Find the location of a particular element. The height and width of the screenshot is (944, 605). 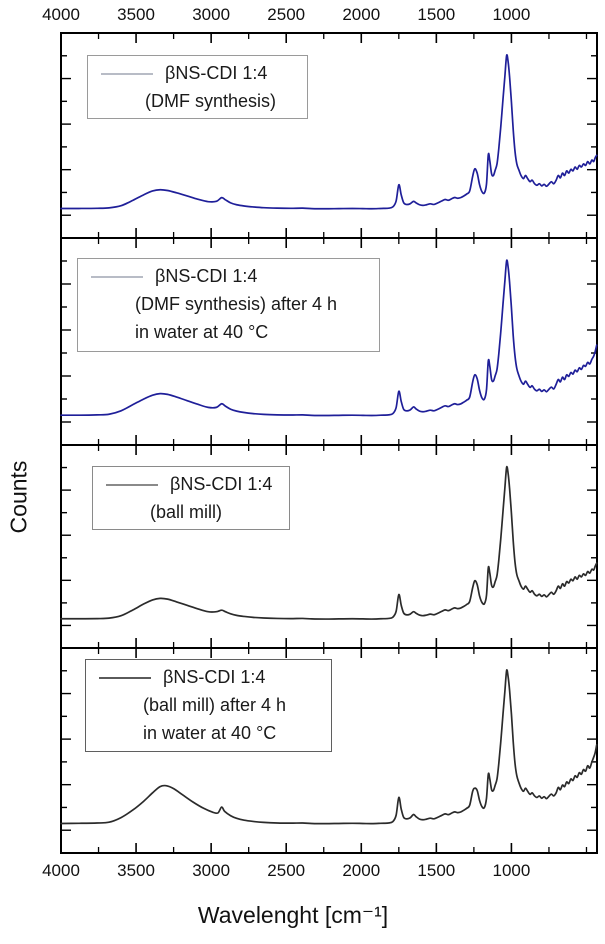

legend-label-line2: (ball mill) is located at coordinates (186, 512).